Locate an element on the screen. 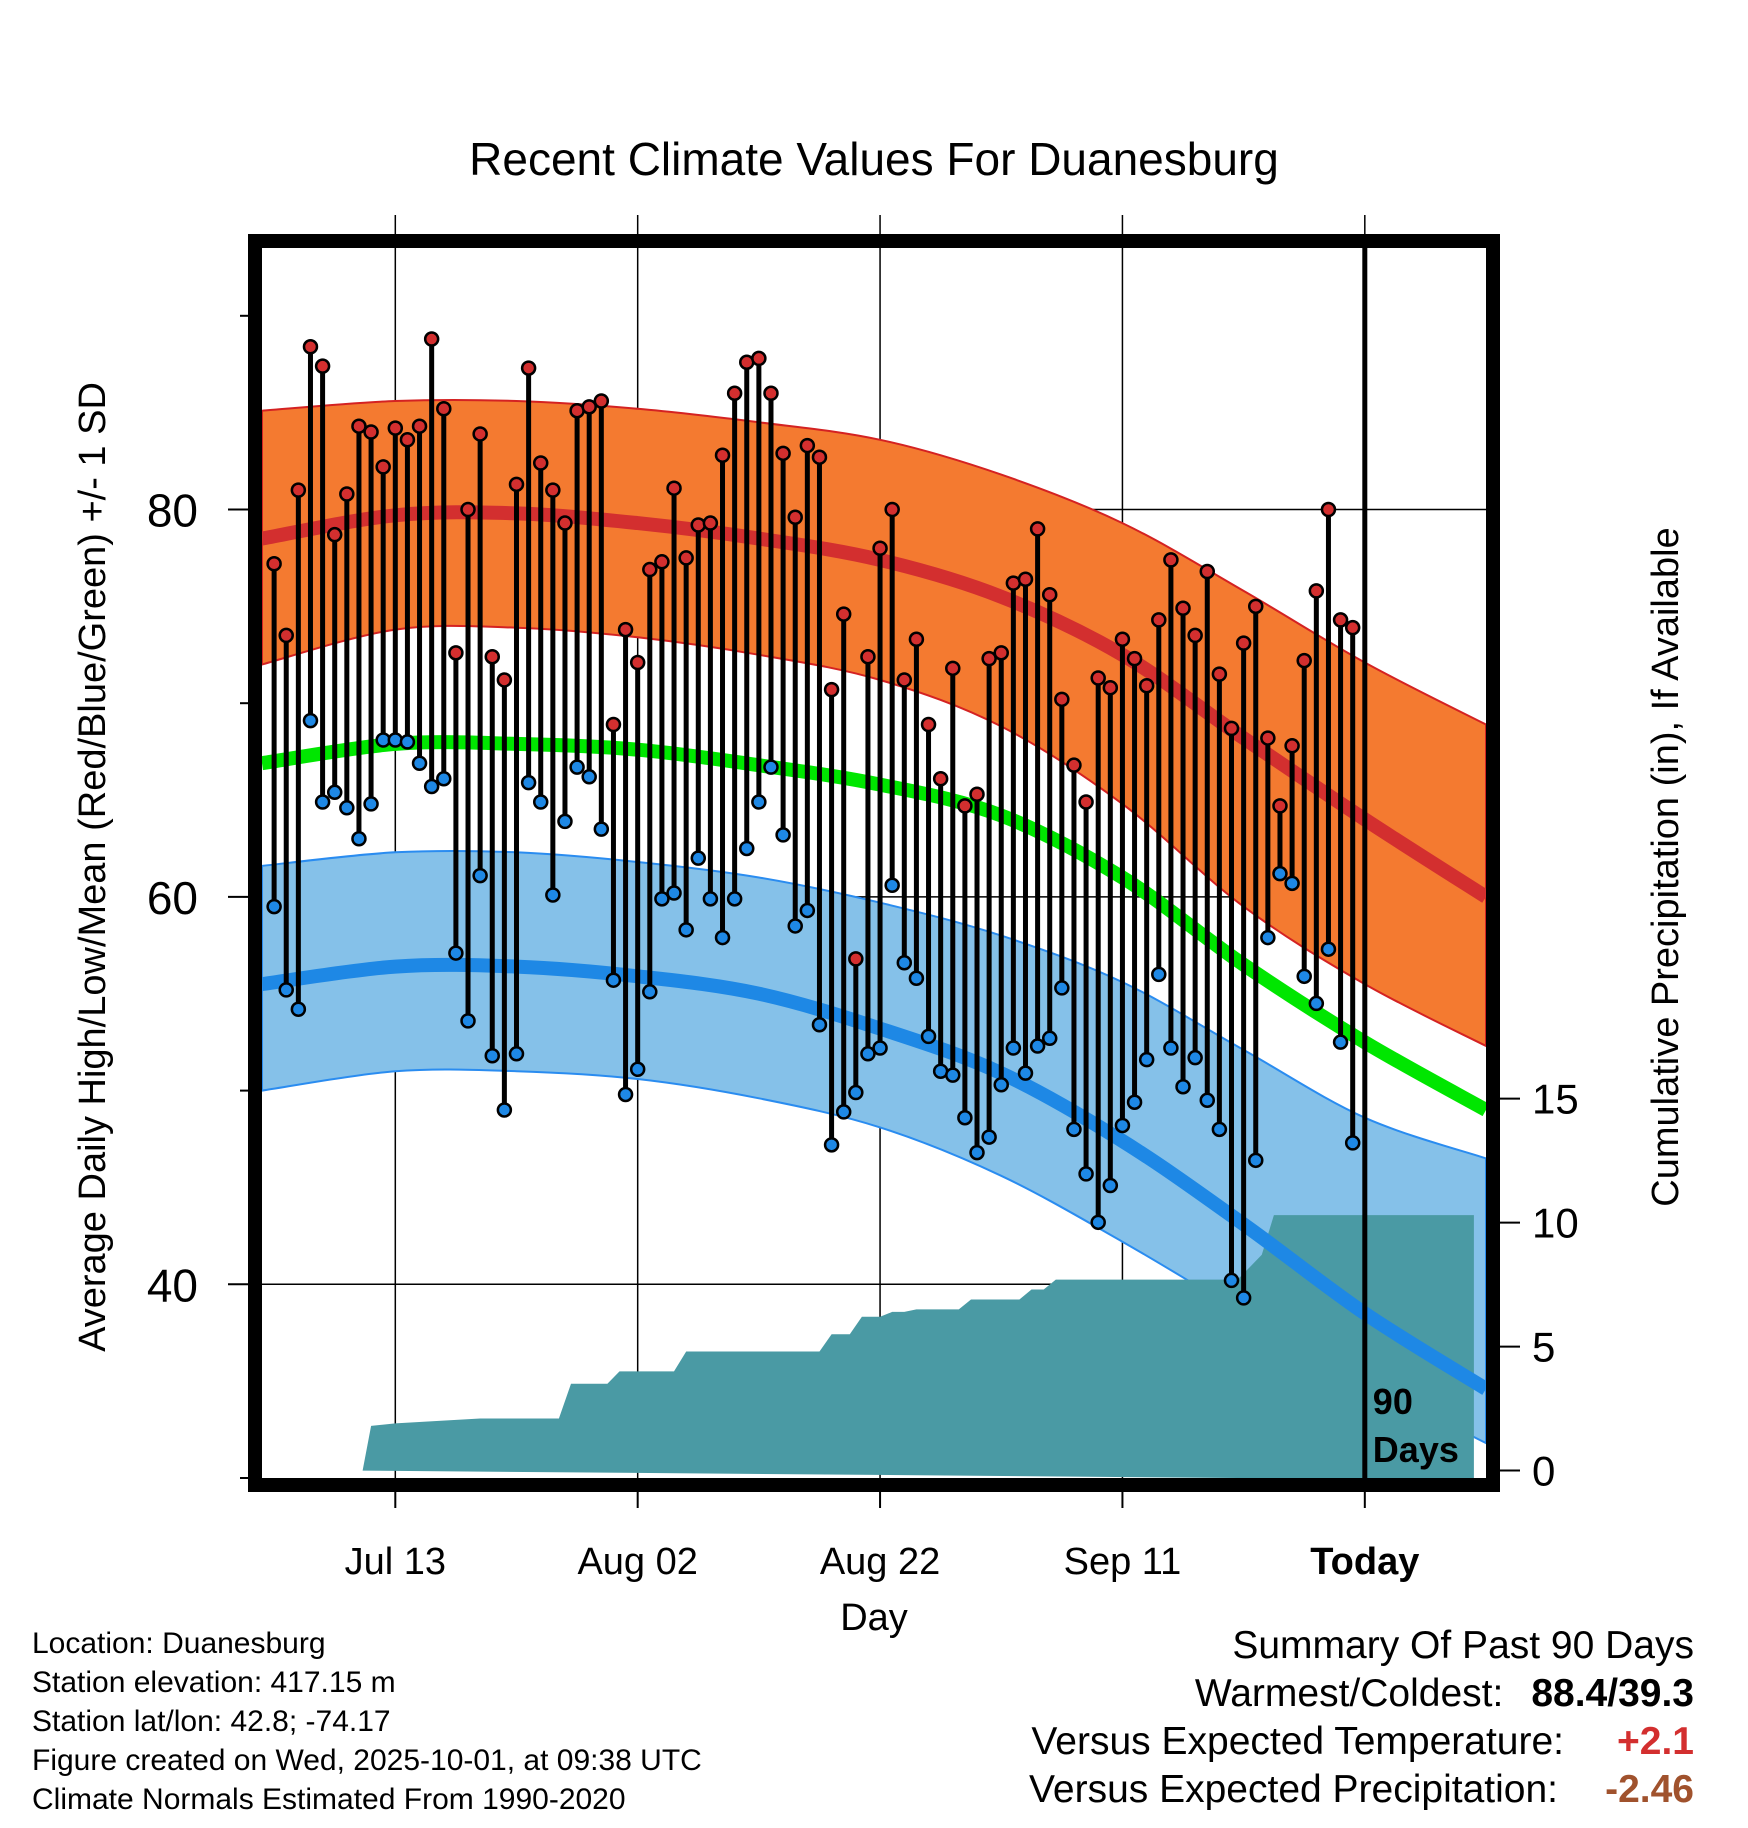 This screenshot has width=1748, height=1828. y2-tick-label: 5 is located at coordinates (1543, 1347).